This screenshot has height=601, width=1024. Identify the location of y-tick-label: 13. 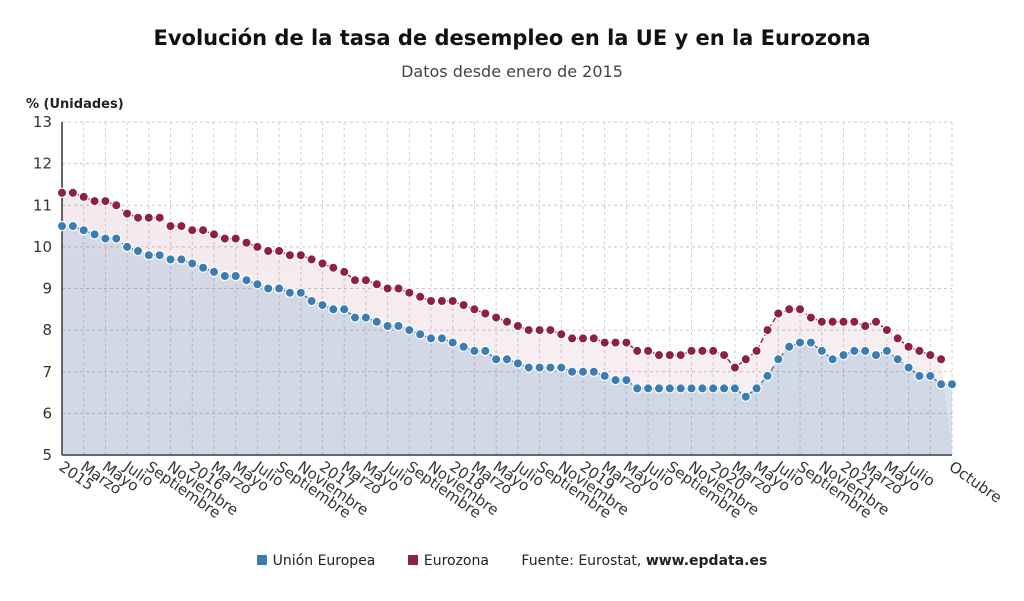
(42, 122).